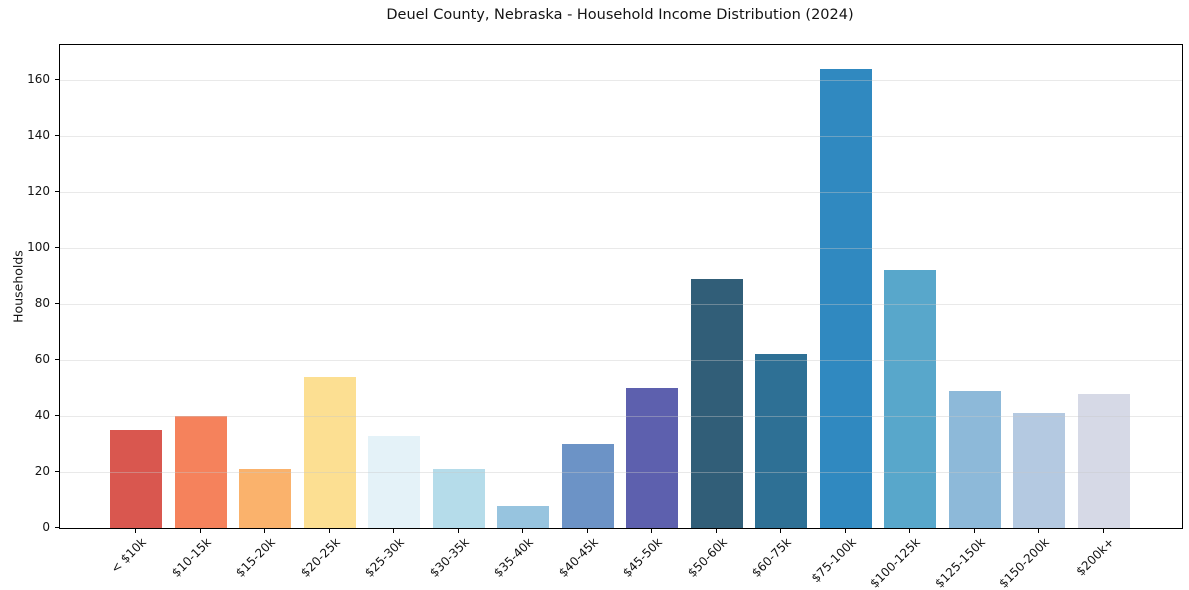  What do you see at coordinates (1103, 460) in the screenshot?
I see `bar-200k` at bounding box center [1103, 460].